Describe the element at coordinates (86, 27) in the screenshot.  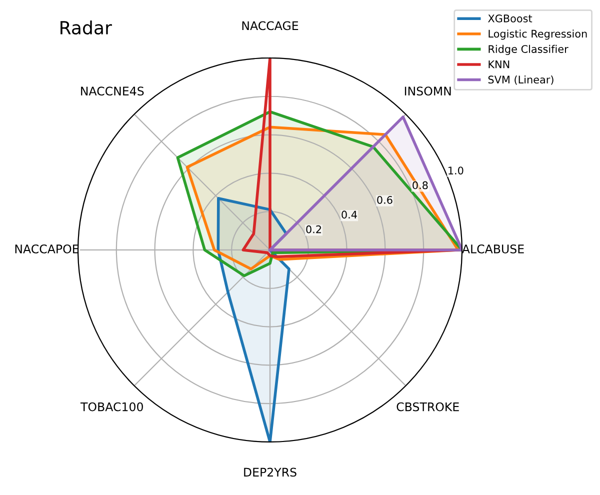
I see `chart-title: Radar` at that location.